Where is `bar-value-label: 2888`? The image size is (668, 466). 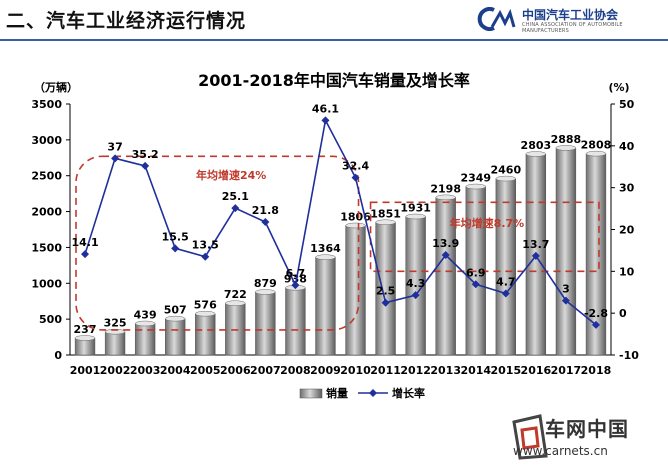 bar-value-label: 2888 is located at coordinates (566, 139).